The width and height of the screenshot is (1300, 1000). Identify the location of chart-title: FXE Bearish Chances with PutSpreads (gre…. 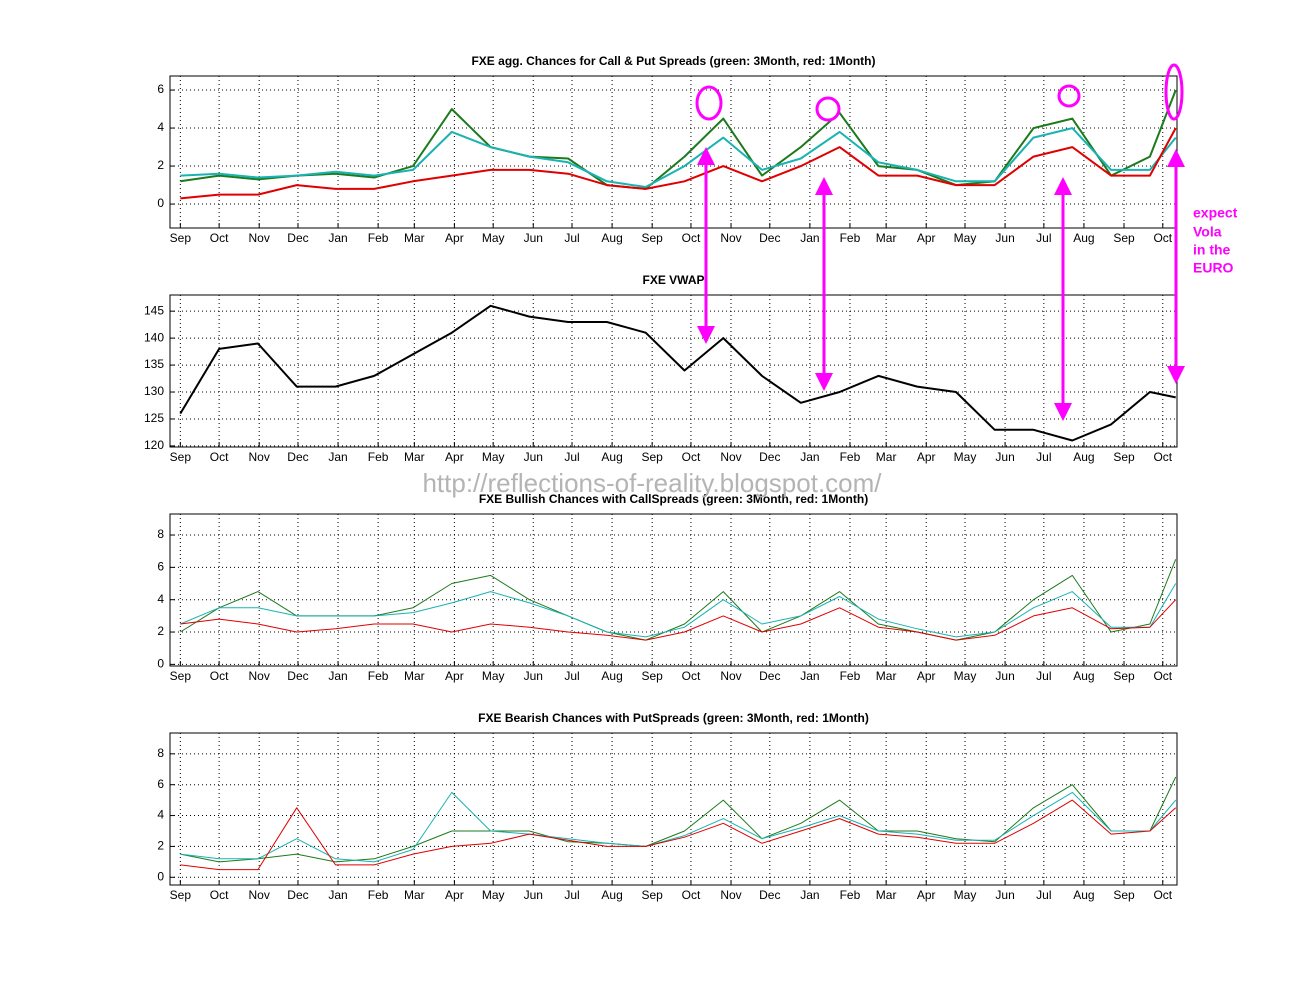
(673, 718).